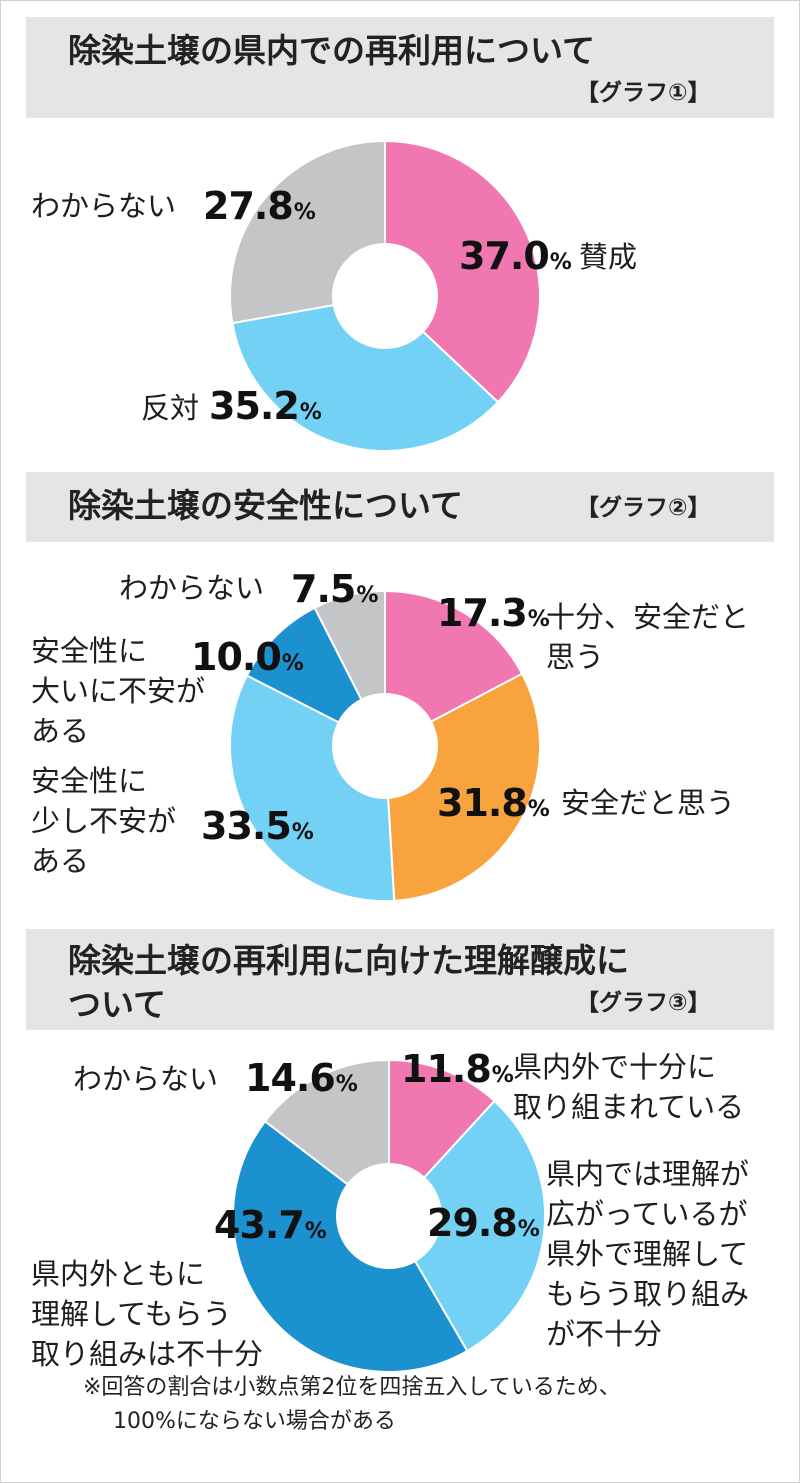  I want to click on chart1-pct-sansei-value: 37.0, so click(504, 256).